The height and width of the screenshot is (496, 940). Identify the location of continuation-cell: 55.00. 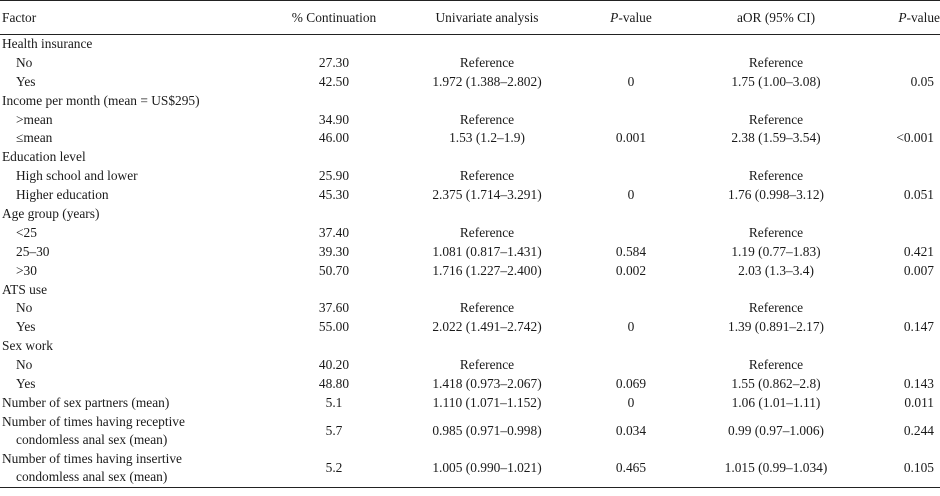
(334, 327).